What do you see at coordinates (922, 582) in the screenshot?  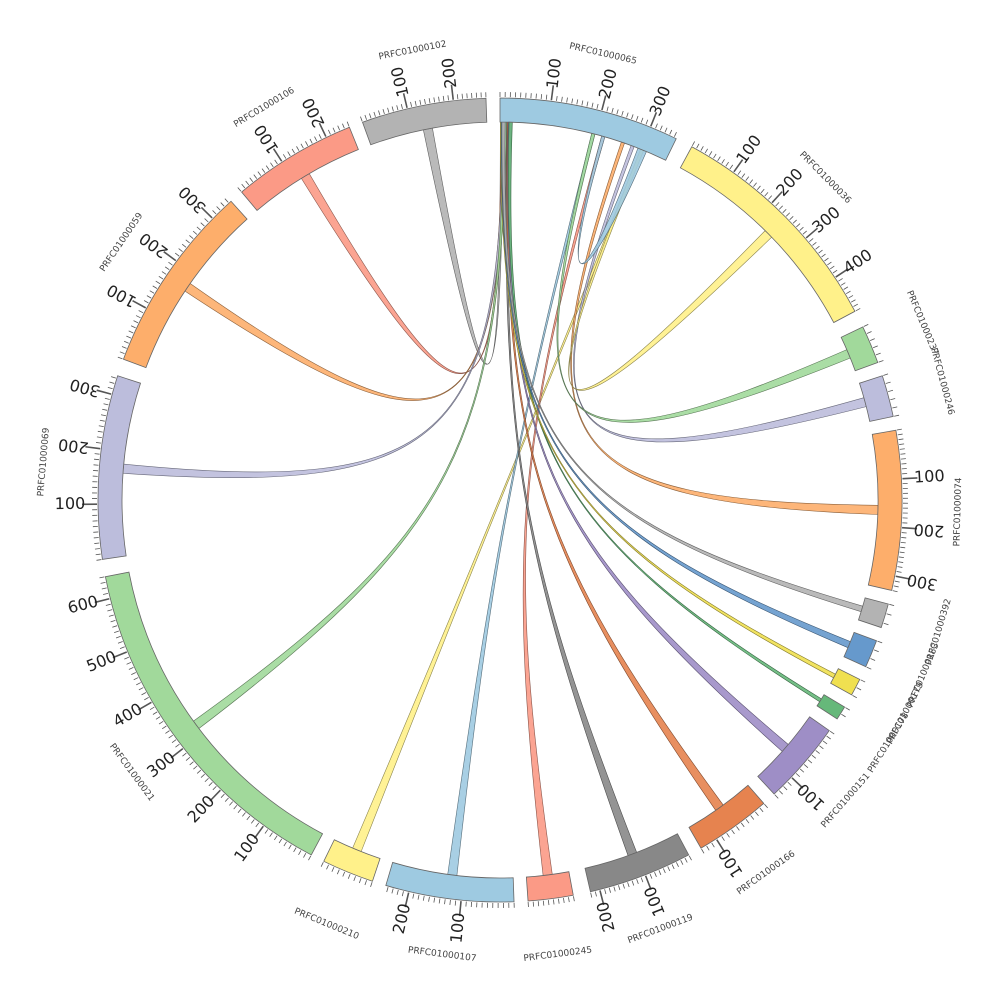 I see `tick-label: 300` at bounding box center [922, 582].